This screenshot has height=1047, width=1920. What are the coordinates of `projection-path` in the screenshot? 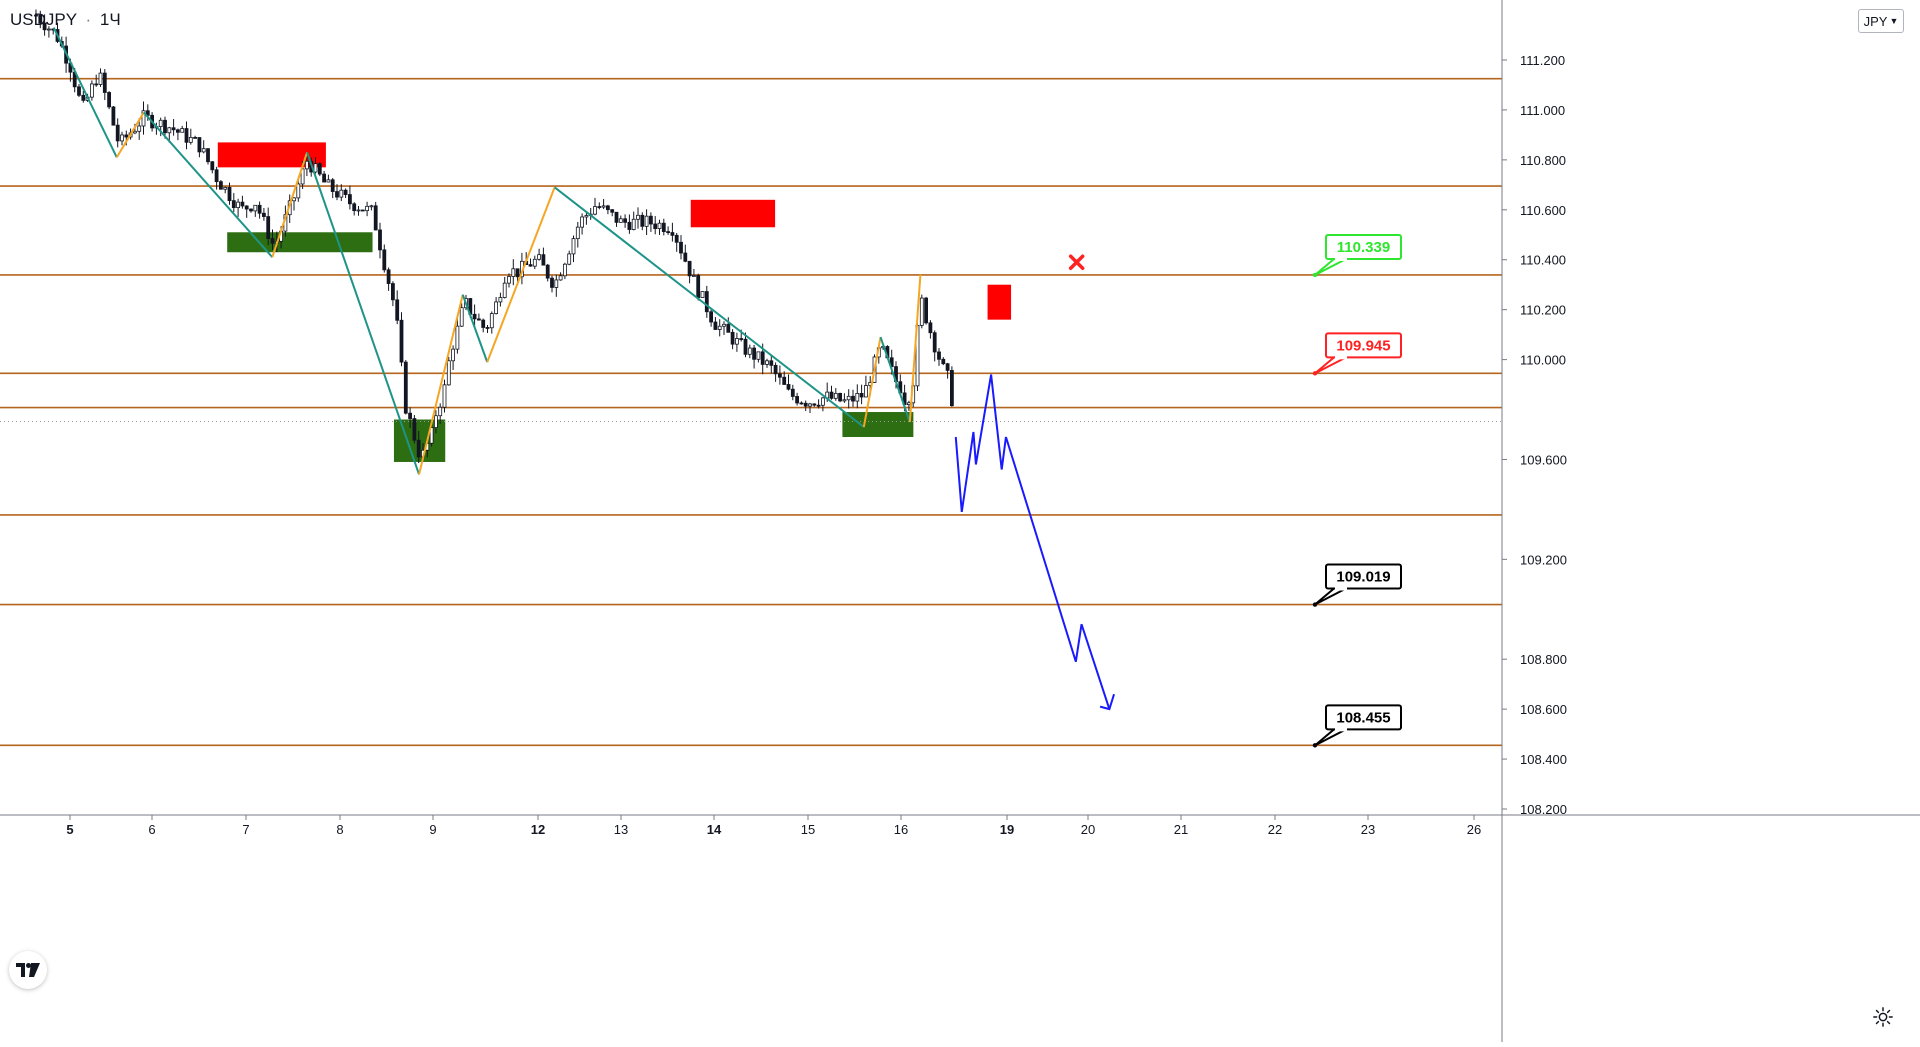 It's located at (1032, 542).